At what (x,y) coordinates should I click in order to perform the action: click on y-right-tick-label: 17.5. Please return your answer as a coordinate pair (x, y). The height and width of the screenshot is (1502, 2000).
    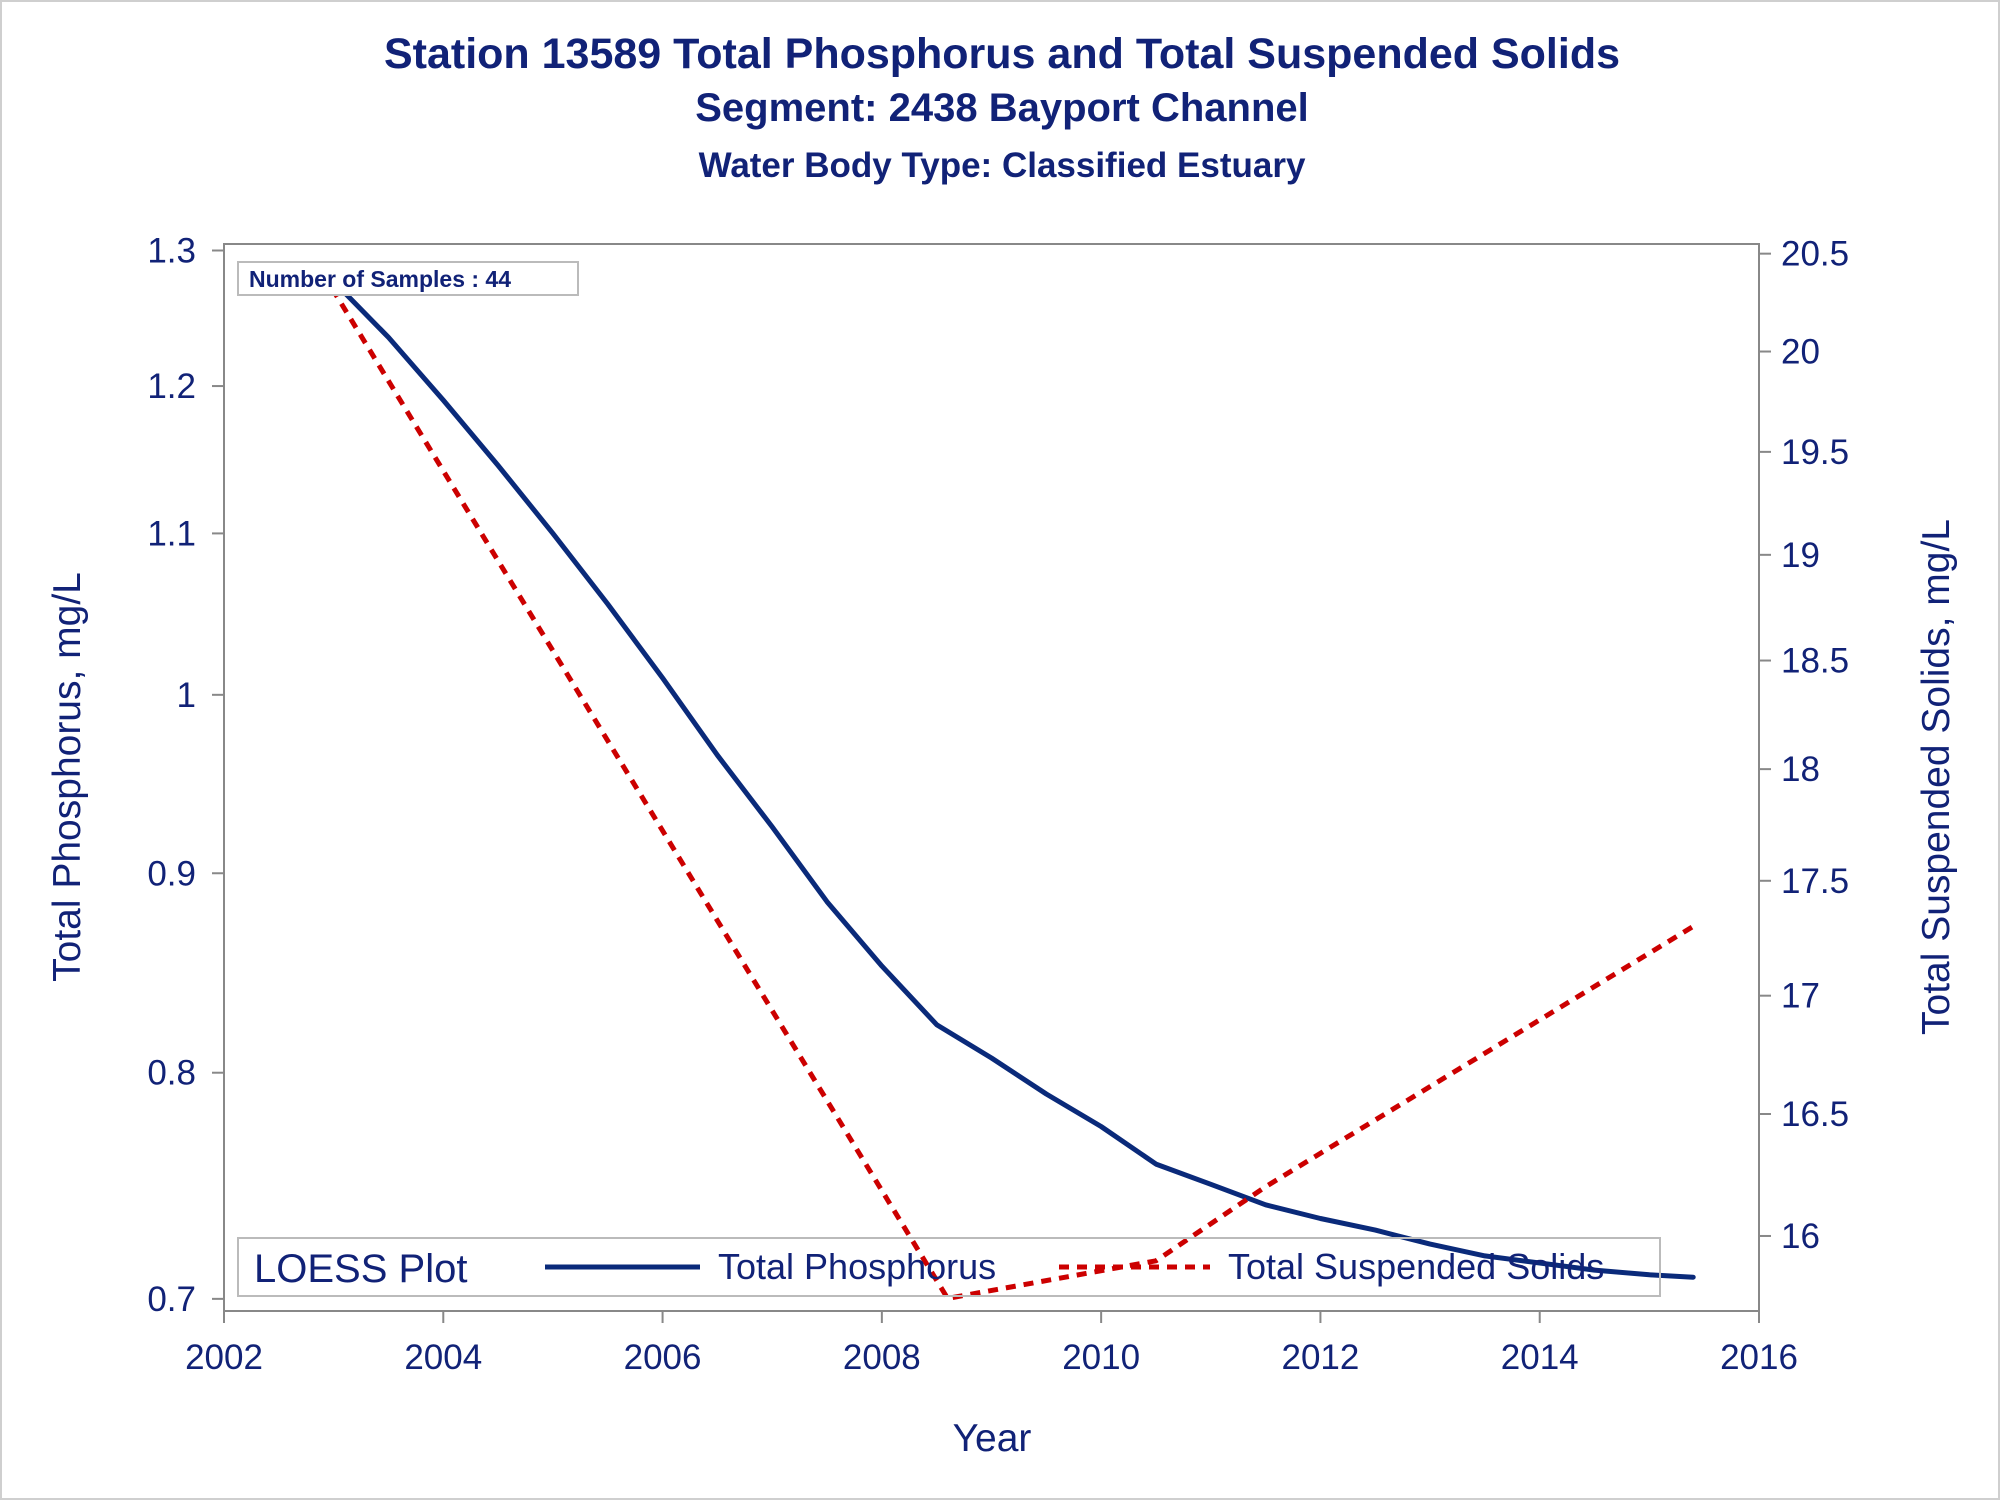
    Looking at the image, I should click on (1815, 881).